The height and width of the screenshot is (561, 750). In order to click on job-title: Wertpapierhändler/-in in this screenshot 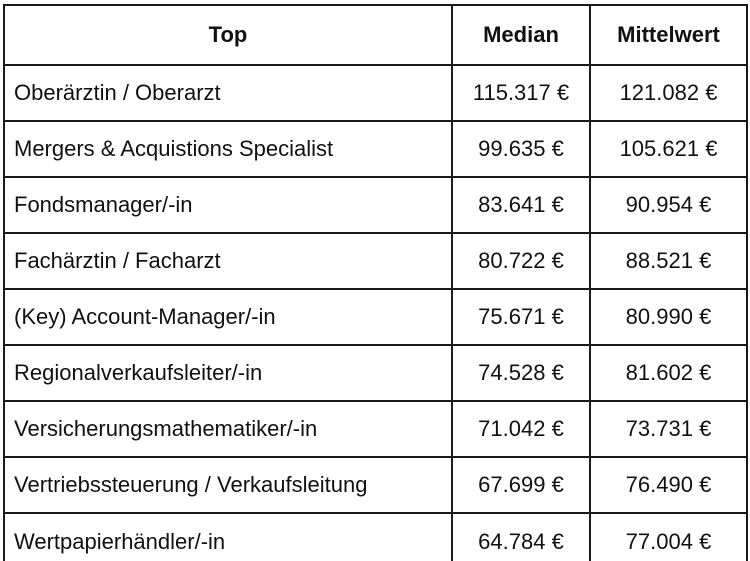, I will do `click(228, 536)`.